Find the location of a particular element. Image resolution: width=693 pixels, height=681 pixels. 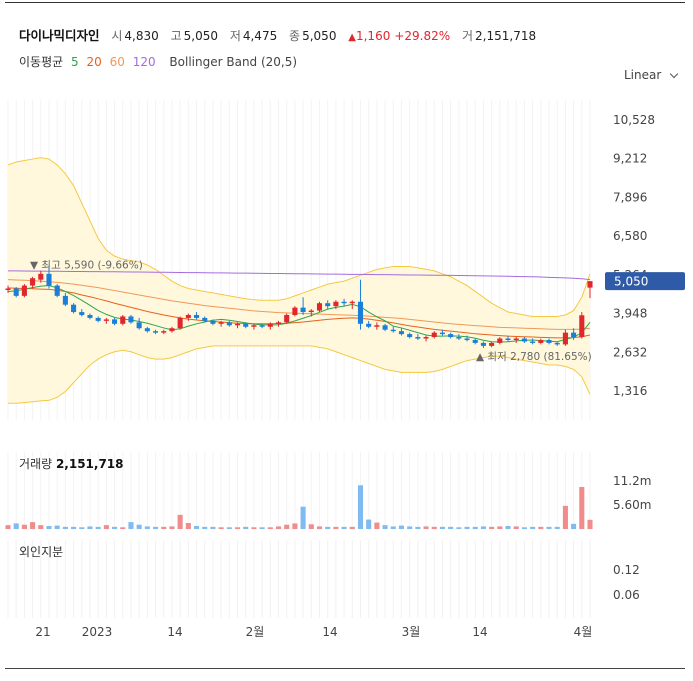

foreign-tick-label: 0.06 is located at coordinates (626, 595).